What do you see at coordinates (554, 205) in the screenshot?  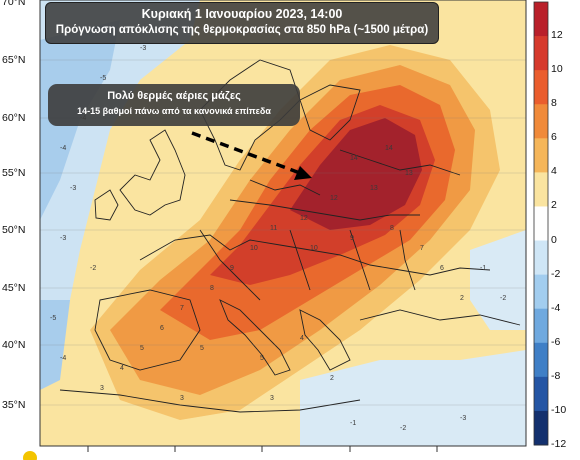 I see `colorbar-label: 2` at bounding box center [554, 205].